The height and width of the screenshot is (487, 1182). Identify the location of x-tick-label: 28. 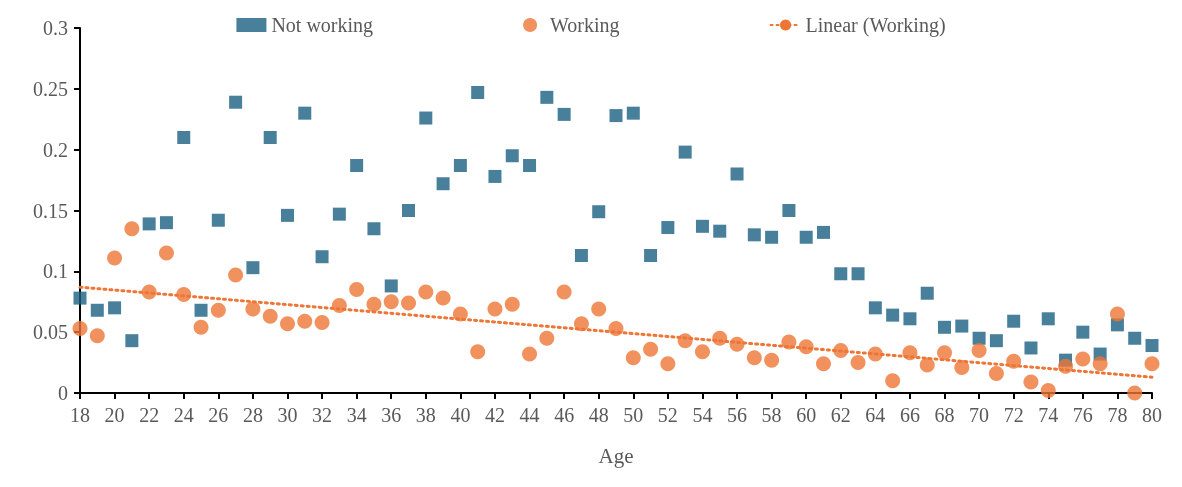
(252, 415).